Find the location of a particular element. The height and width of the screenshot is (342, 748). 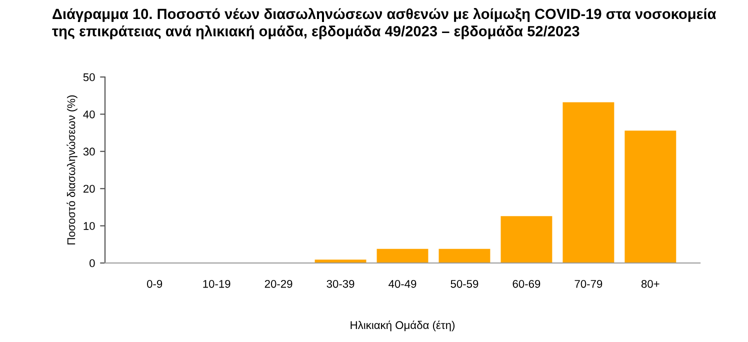

y-tick-label: 30 is located at coordinates (89, 152).